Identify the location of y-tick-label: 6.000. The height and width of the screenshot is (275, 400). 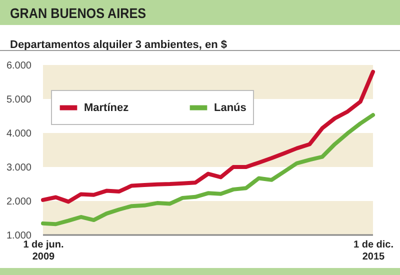
(19, 66).